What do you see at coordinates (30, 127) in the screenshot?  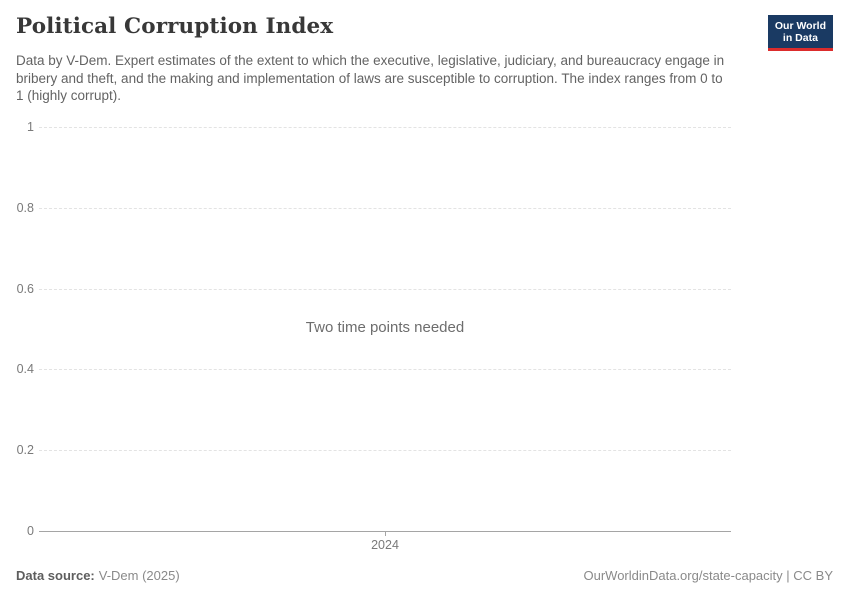 I see `y-tick-label: 1` at bounding box center [30, 127].